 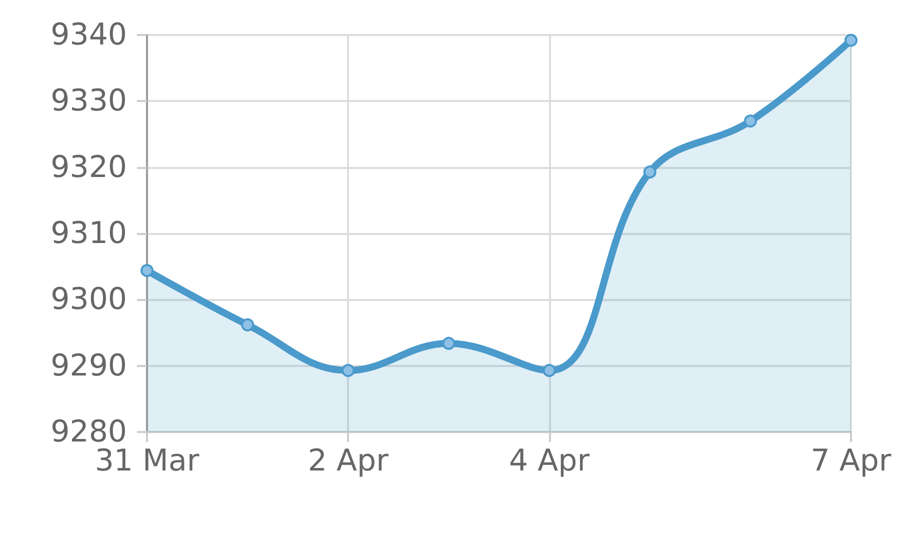 What do you see at coordinates (88, 366) in the screenshot?
I see `y-tick-label: 9290` at bounding box center [88, 366].